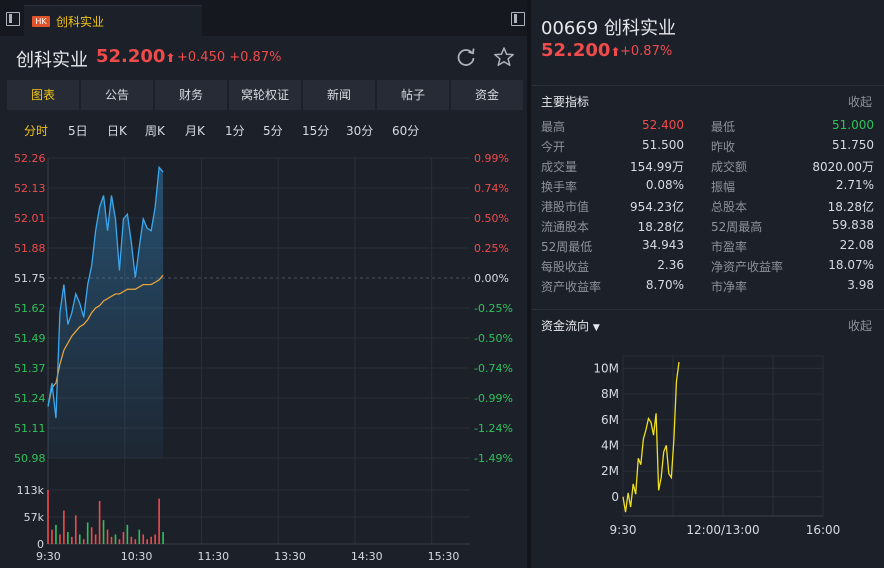 The height and width of the screenshot is (568, 884). I want to click on panel-toggle-icon, so click(13, 19).